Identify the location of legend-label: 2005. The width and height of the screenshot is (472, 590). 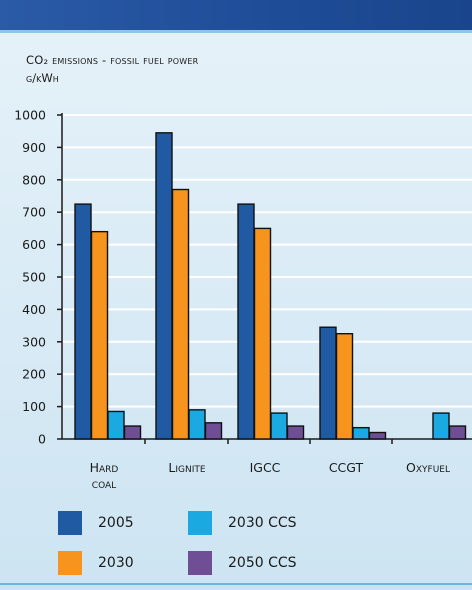
(116, 523).